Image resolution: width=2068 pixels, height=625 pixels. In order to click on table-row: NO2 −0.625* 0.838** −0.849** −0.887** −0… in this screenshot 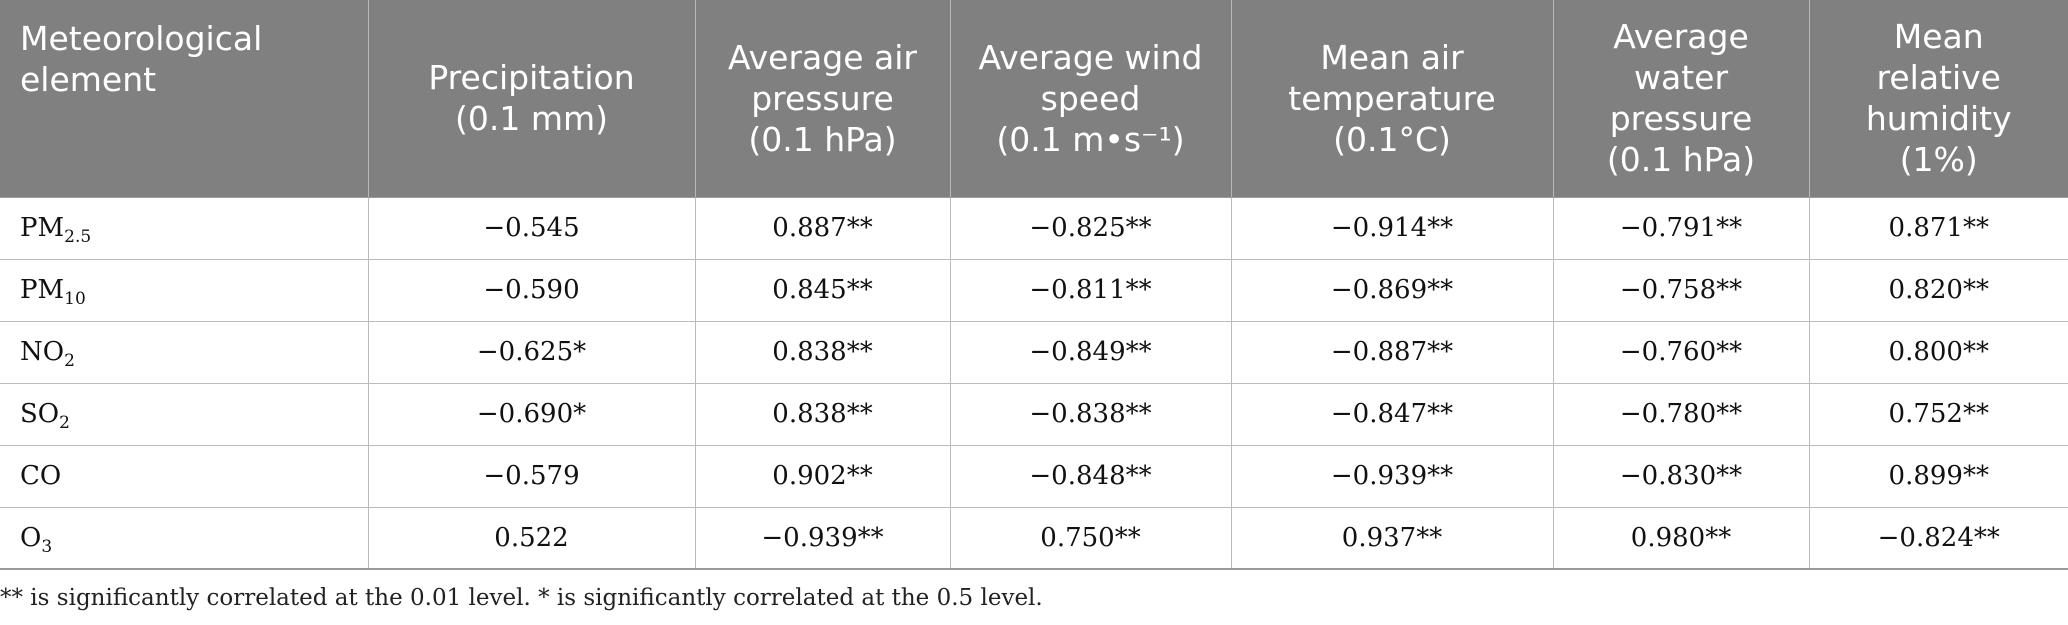, I will do `click(1034, 352)`.